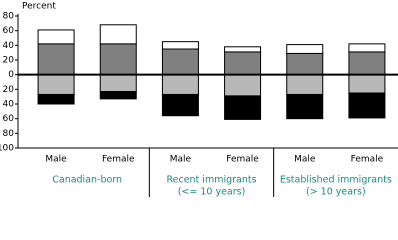 The height and width of the screenshot is (240, 398). Describe the element at coordinates (336, 180) in the screenshot. I see `group-label: Established immigrants` at that location.